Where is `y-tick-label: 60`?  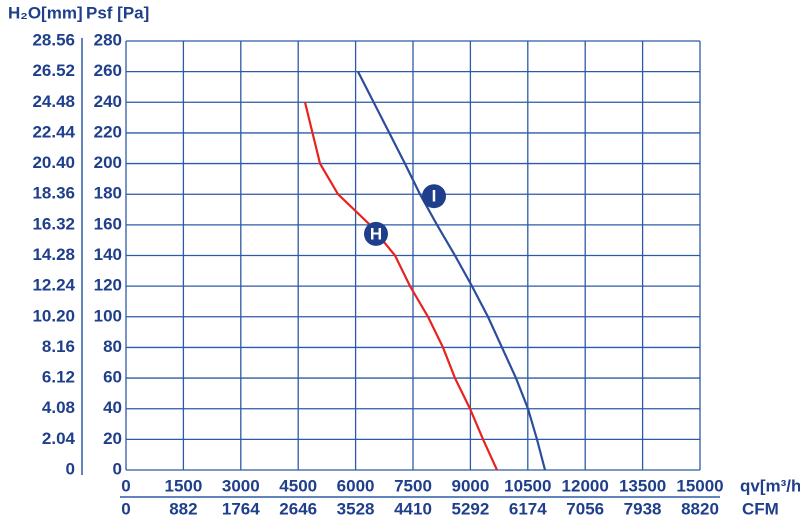 y-tick-label: 60 is located at coordinates (112, 377).